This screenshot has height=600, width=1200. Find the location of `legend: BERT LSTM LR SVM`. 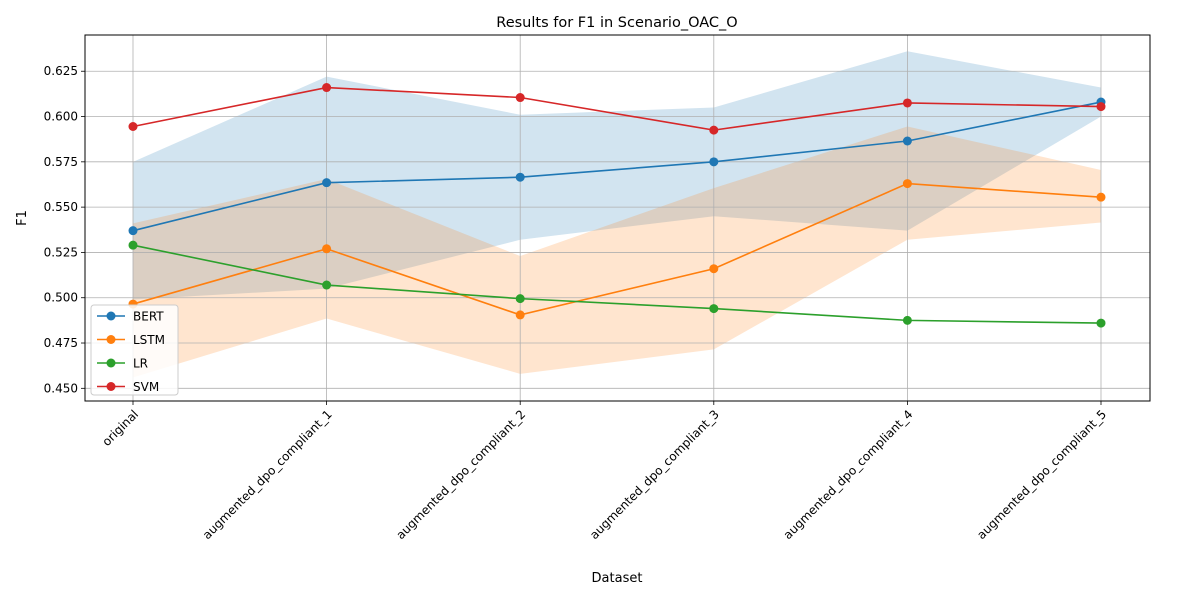

legend: BERT LSTM LR SVM is located at coordinates (134, 350).